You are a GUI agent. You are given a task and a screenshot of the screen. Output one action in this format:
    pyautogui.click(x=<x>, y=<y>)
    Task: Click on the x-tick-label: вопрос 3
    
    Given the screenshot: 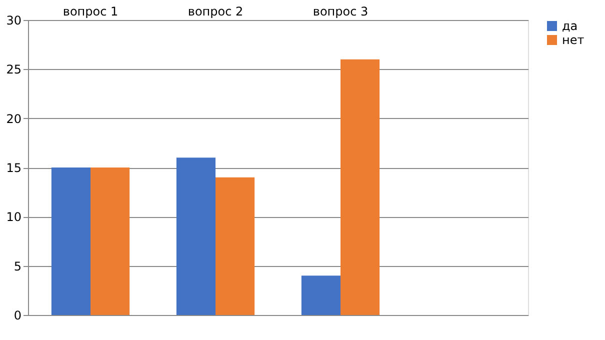 What is the action you would take?
    pyautogui.click(x=340, y=11)
    